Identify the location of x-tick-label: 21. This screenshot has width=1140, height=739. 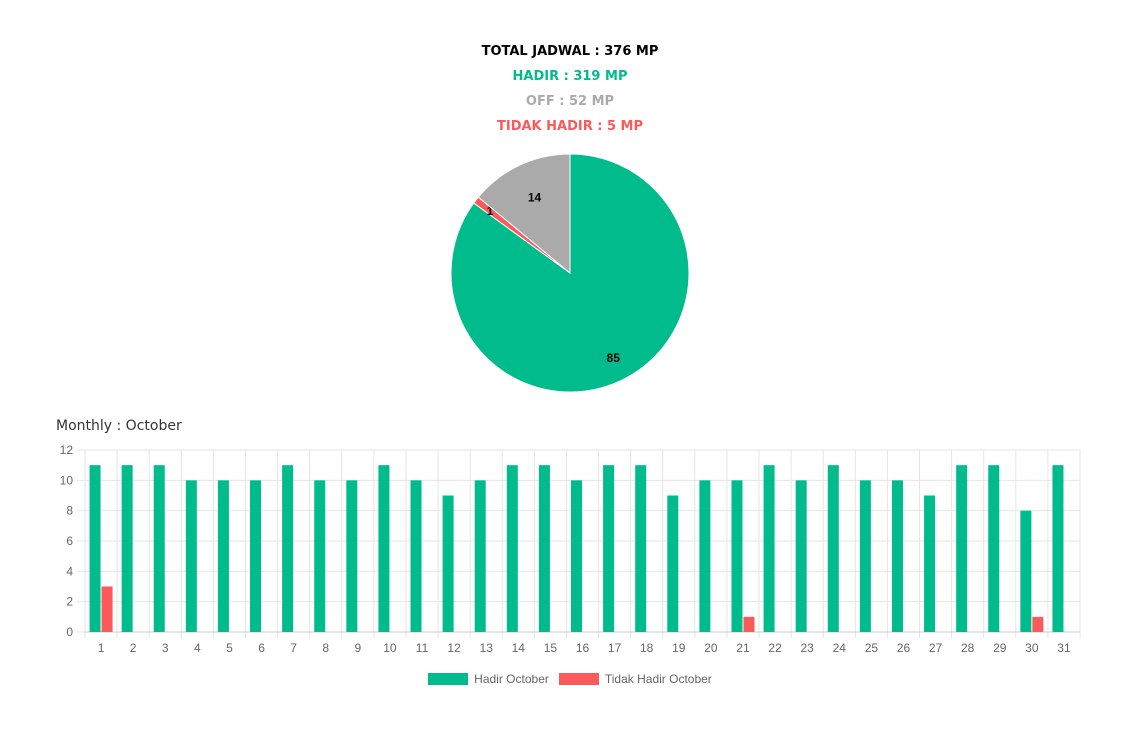
(743, 648).